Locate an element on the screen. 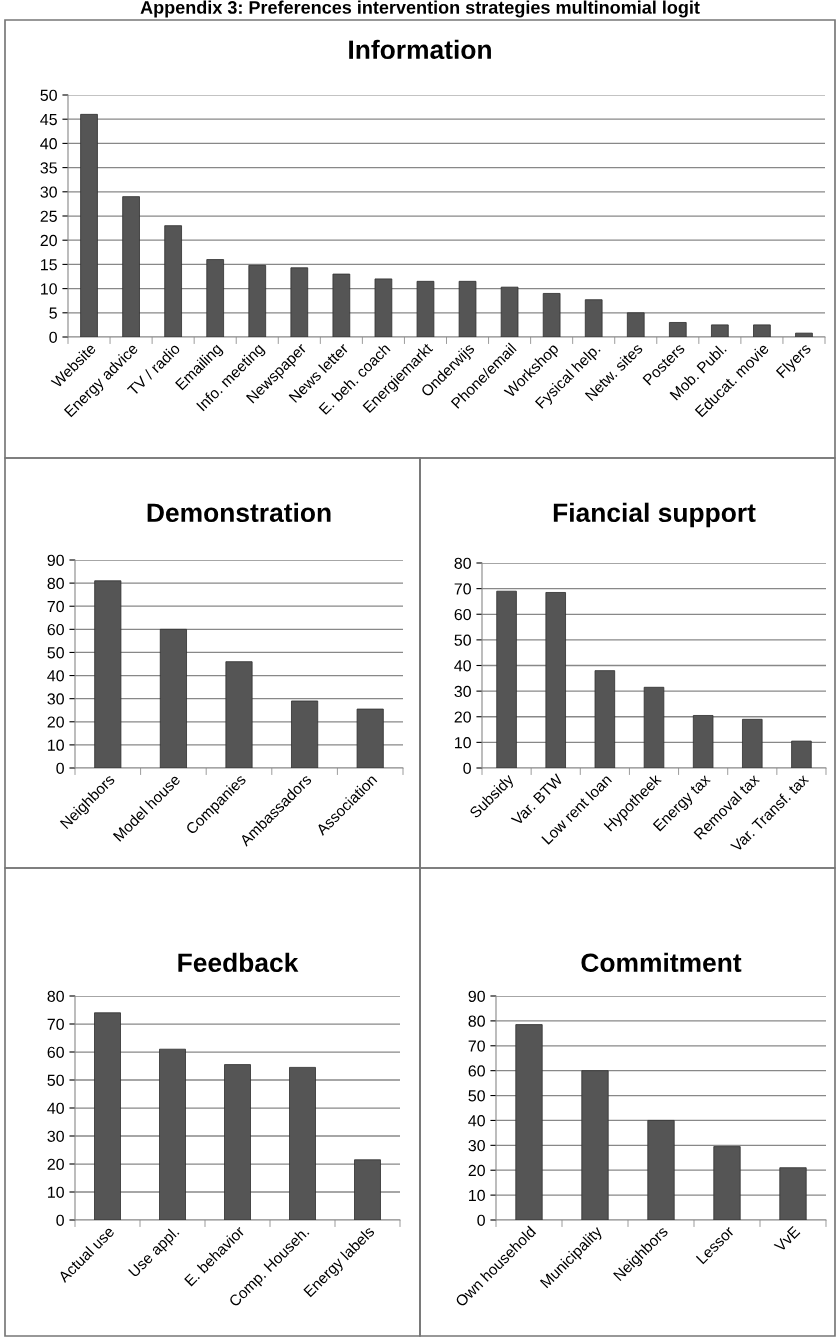  x-tick-label: VvE is located at coordinates (787, 1239).